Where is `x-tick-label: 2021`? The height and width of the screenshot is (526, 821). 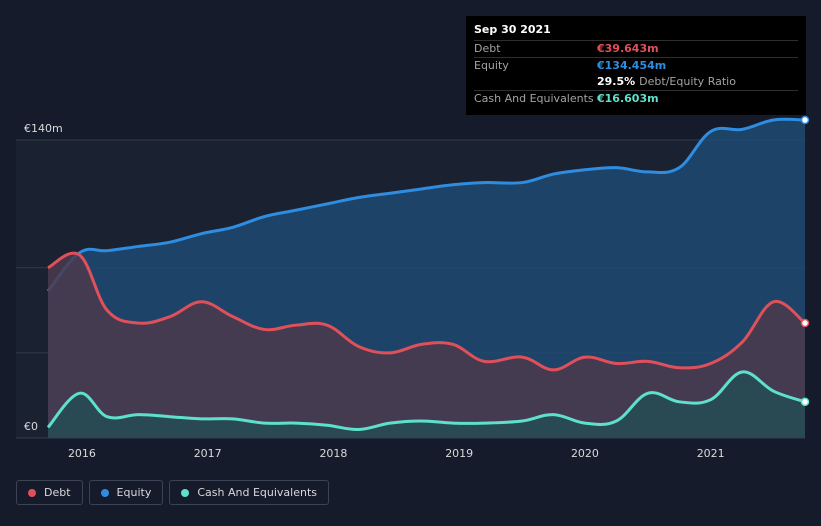 x-tick-label: 2021 is located at coordinates (711, 453).